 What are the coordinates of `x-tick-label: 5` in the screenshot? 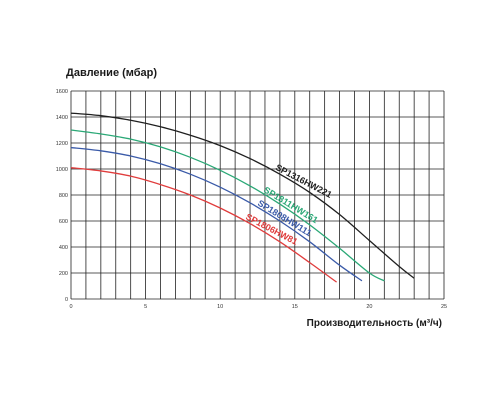 It's located at (145, 307).